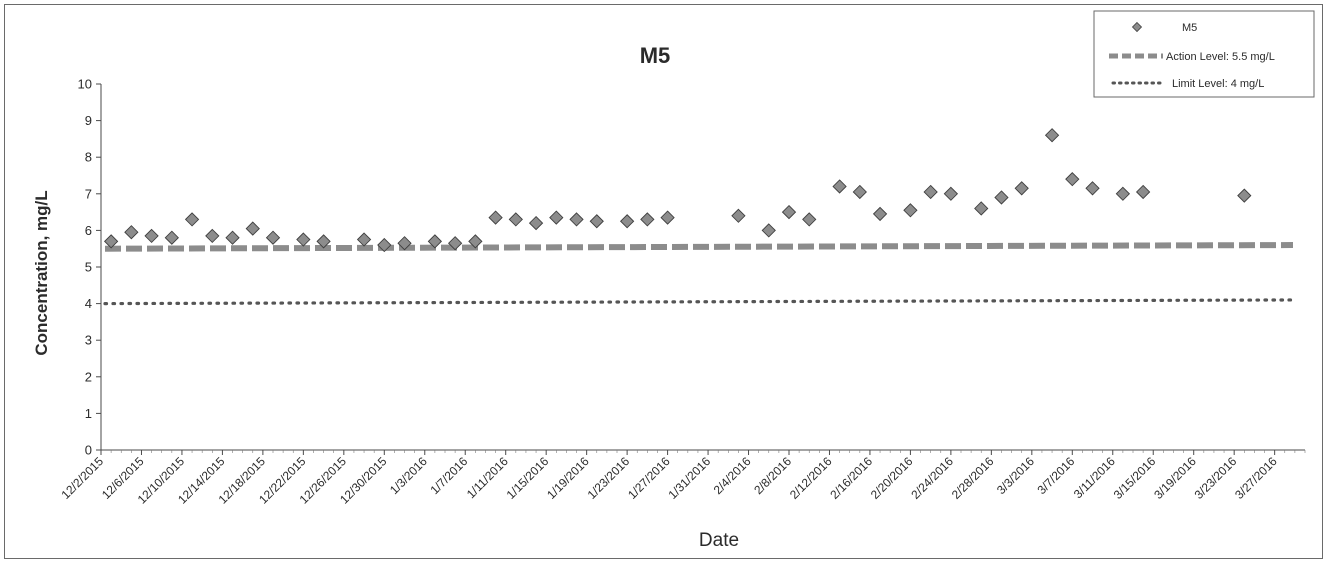 The image size is (1327, 563). What do you see at coordinates (192, 219) in the screenshot?
I see `m5-point: 12/11/2015: 6.3` at bounding box center [192, 219].